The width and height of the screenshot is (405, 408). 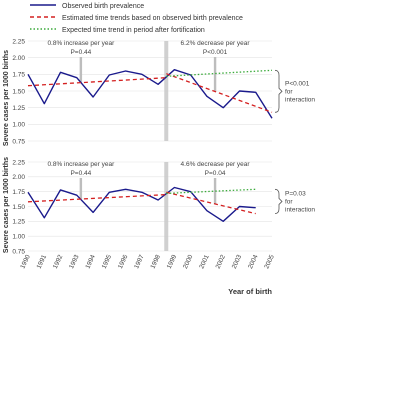 What do you see at coordinates (155, 262) in the screenshot?
I see `x-tick-label: 1998` at bounding box center [155, 262].